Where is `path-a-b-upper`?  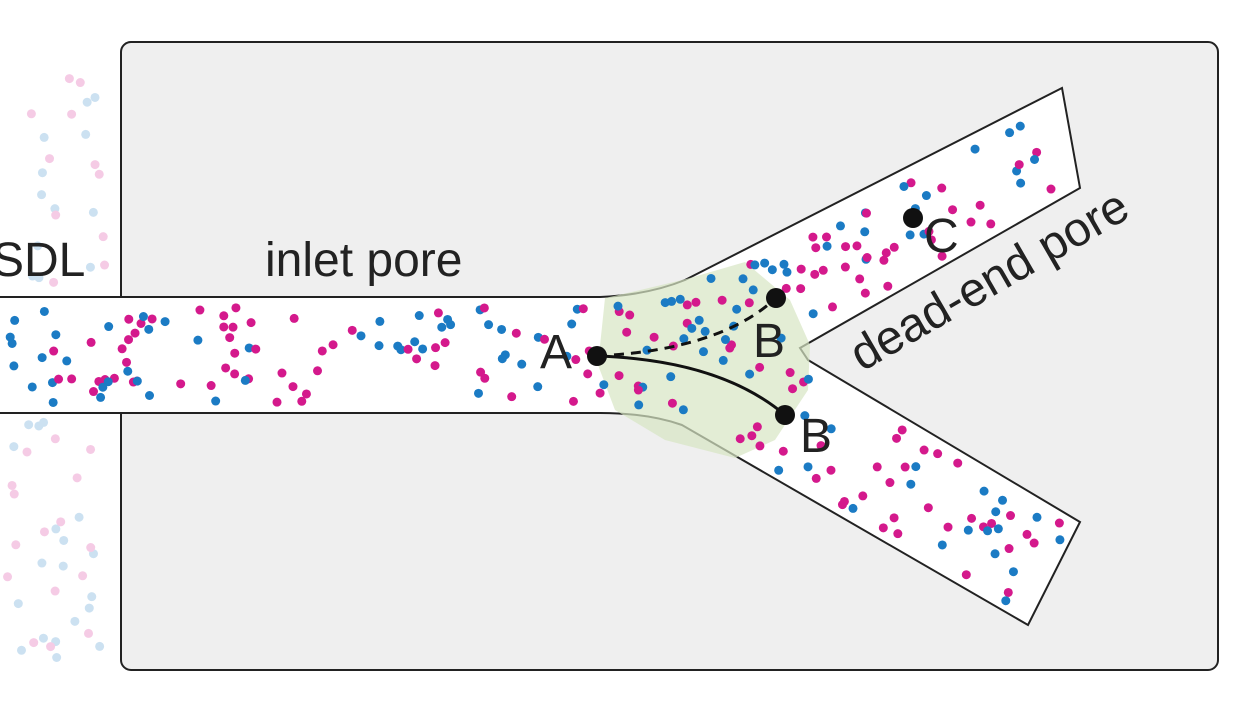
path-a-b-upper is located at coordinates (687, 327).